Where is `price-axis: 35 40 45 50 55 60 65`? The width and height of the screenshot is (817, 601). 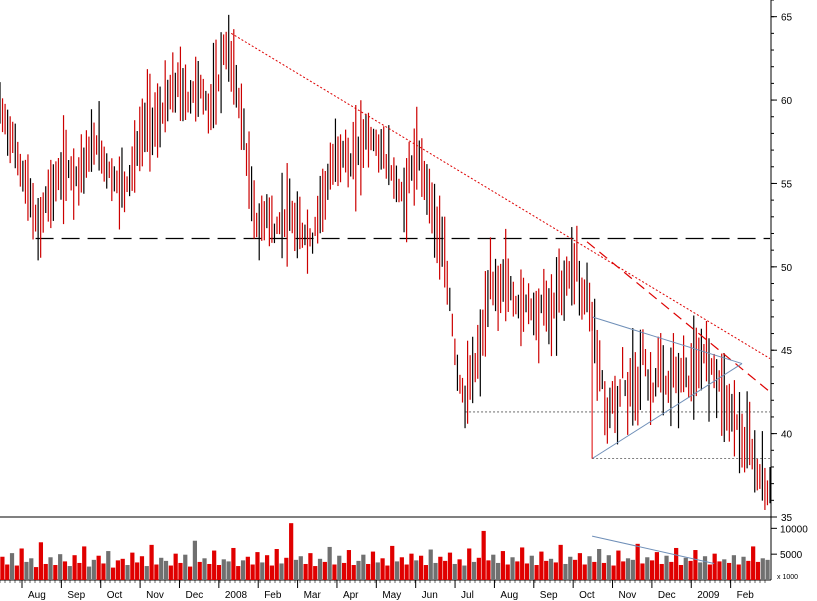 price-axis: 35 40 45 50 55 60 65 is located at coordinates (782, 262).